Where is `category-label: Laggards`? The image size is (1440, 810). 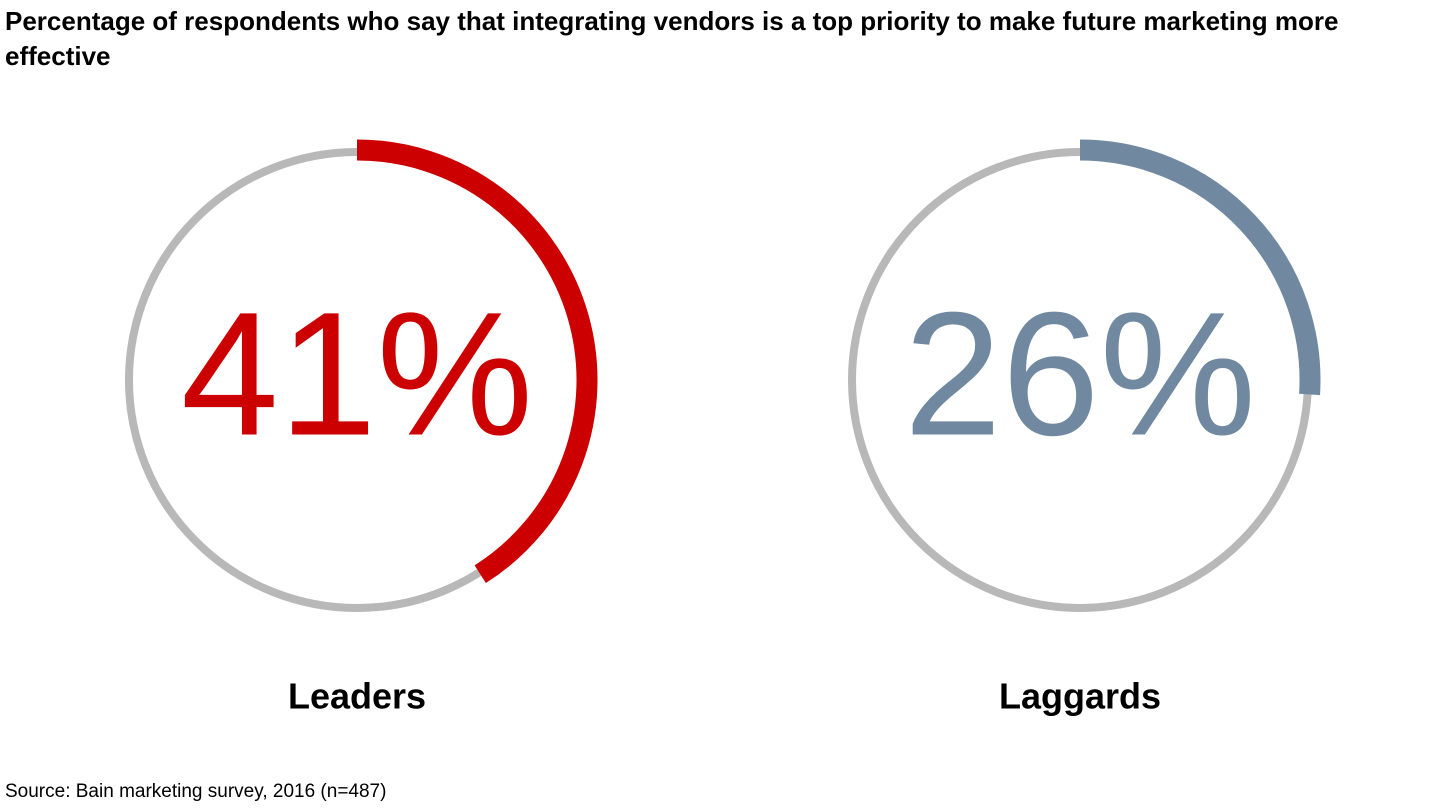
category-label: Laggards is located at coordinates (1080, 696).